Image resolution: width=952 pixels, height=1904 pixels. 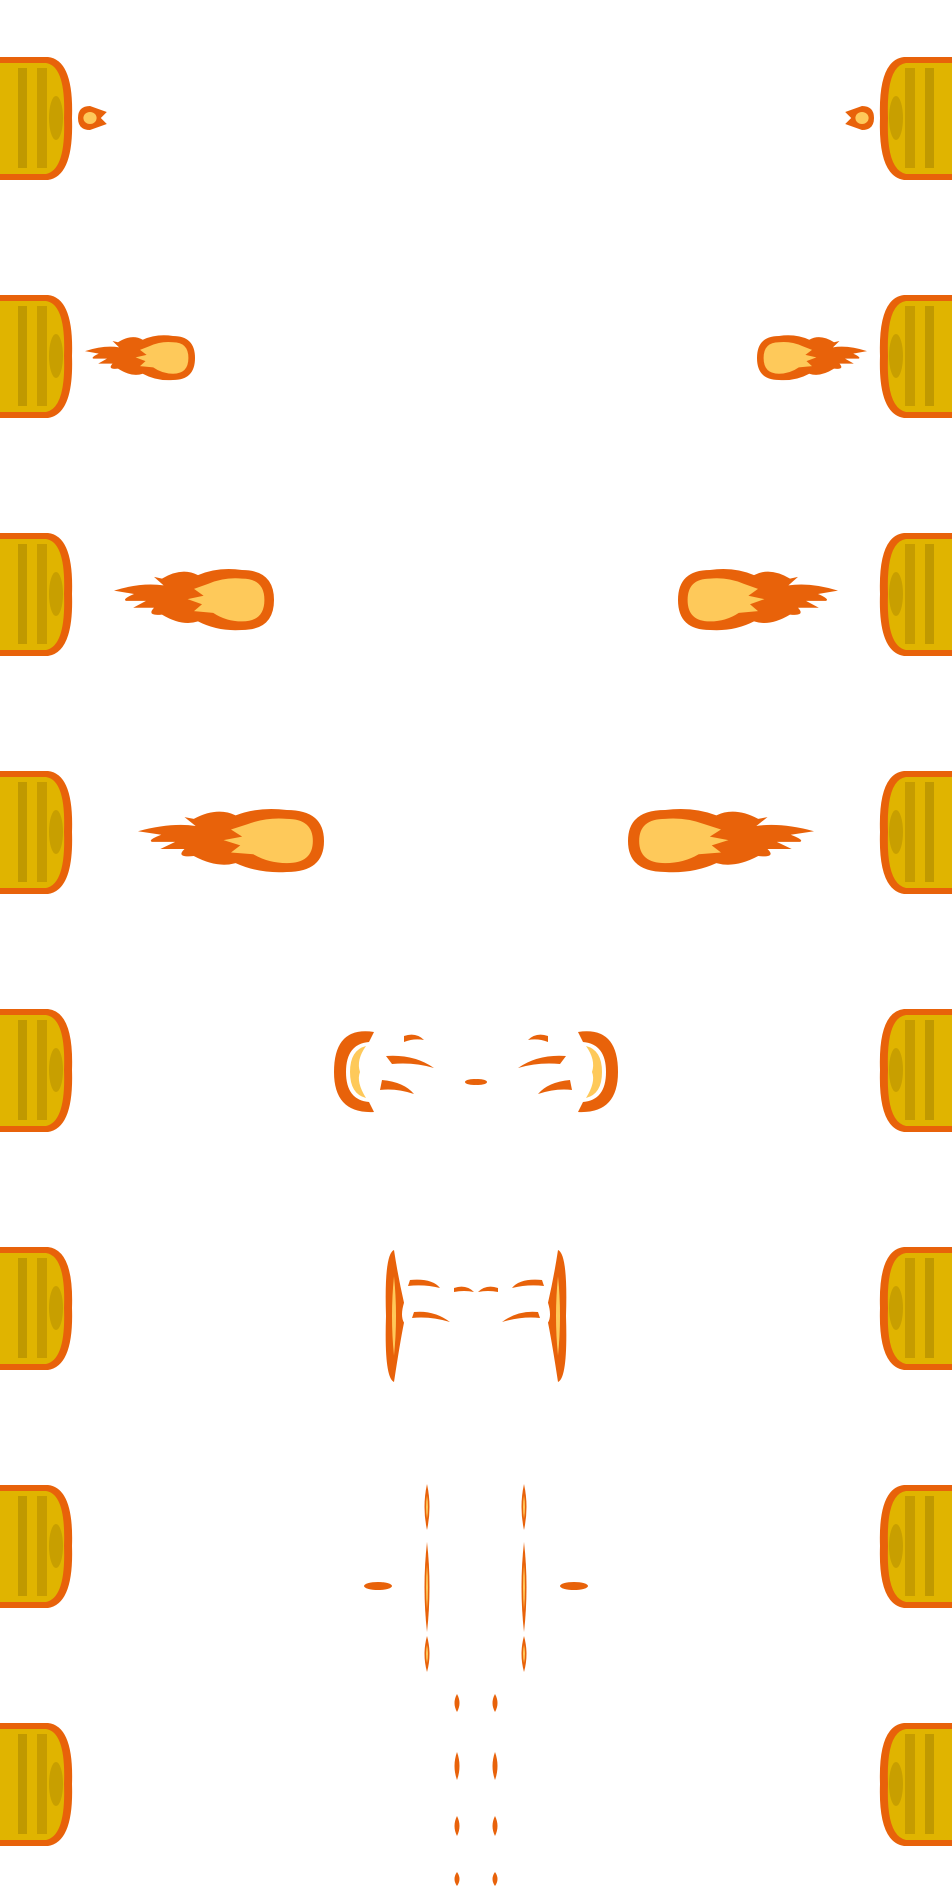 What do you see at coordinates (543, 1072) in the screenshot?
I see `broken-fireball-right-icon` at bounding box center [543, 1072].